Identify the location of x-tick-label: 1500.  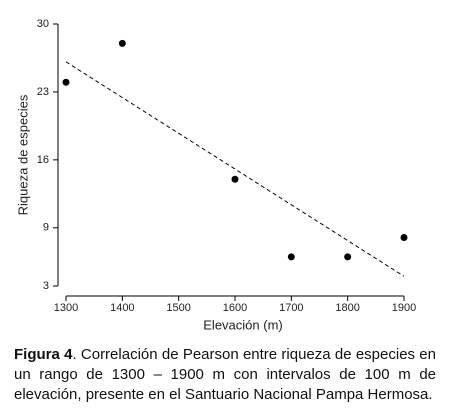
(178, 308).